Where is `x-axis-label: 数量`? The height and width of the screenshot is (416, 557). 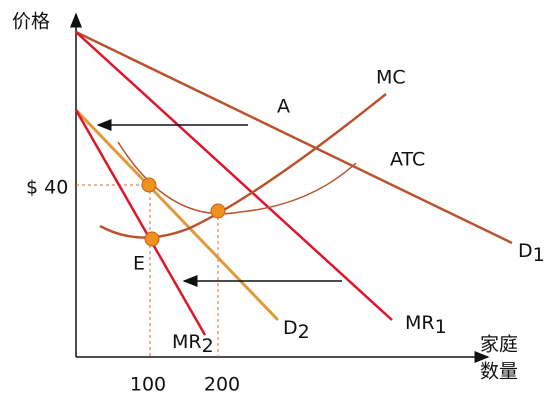 x-axis-label: 数量 is located at coordinates (499, 372).